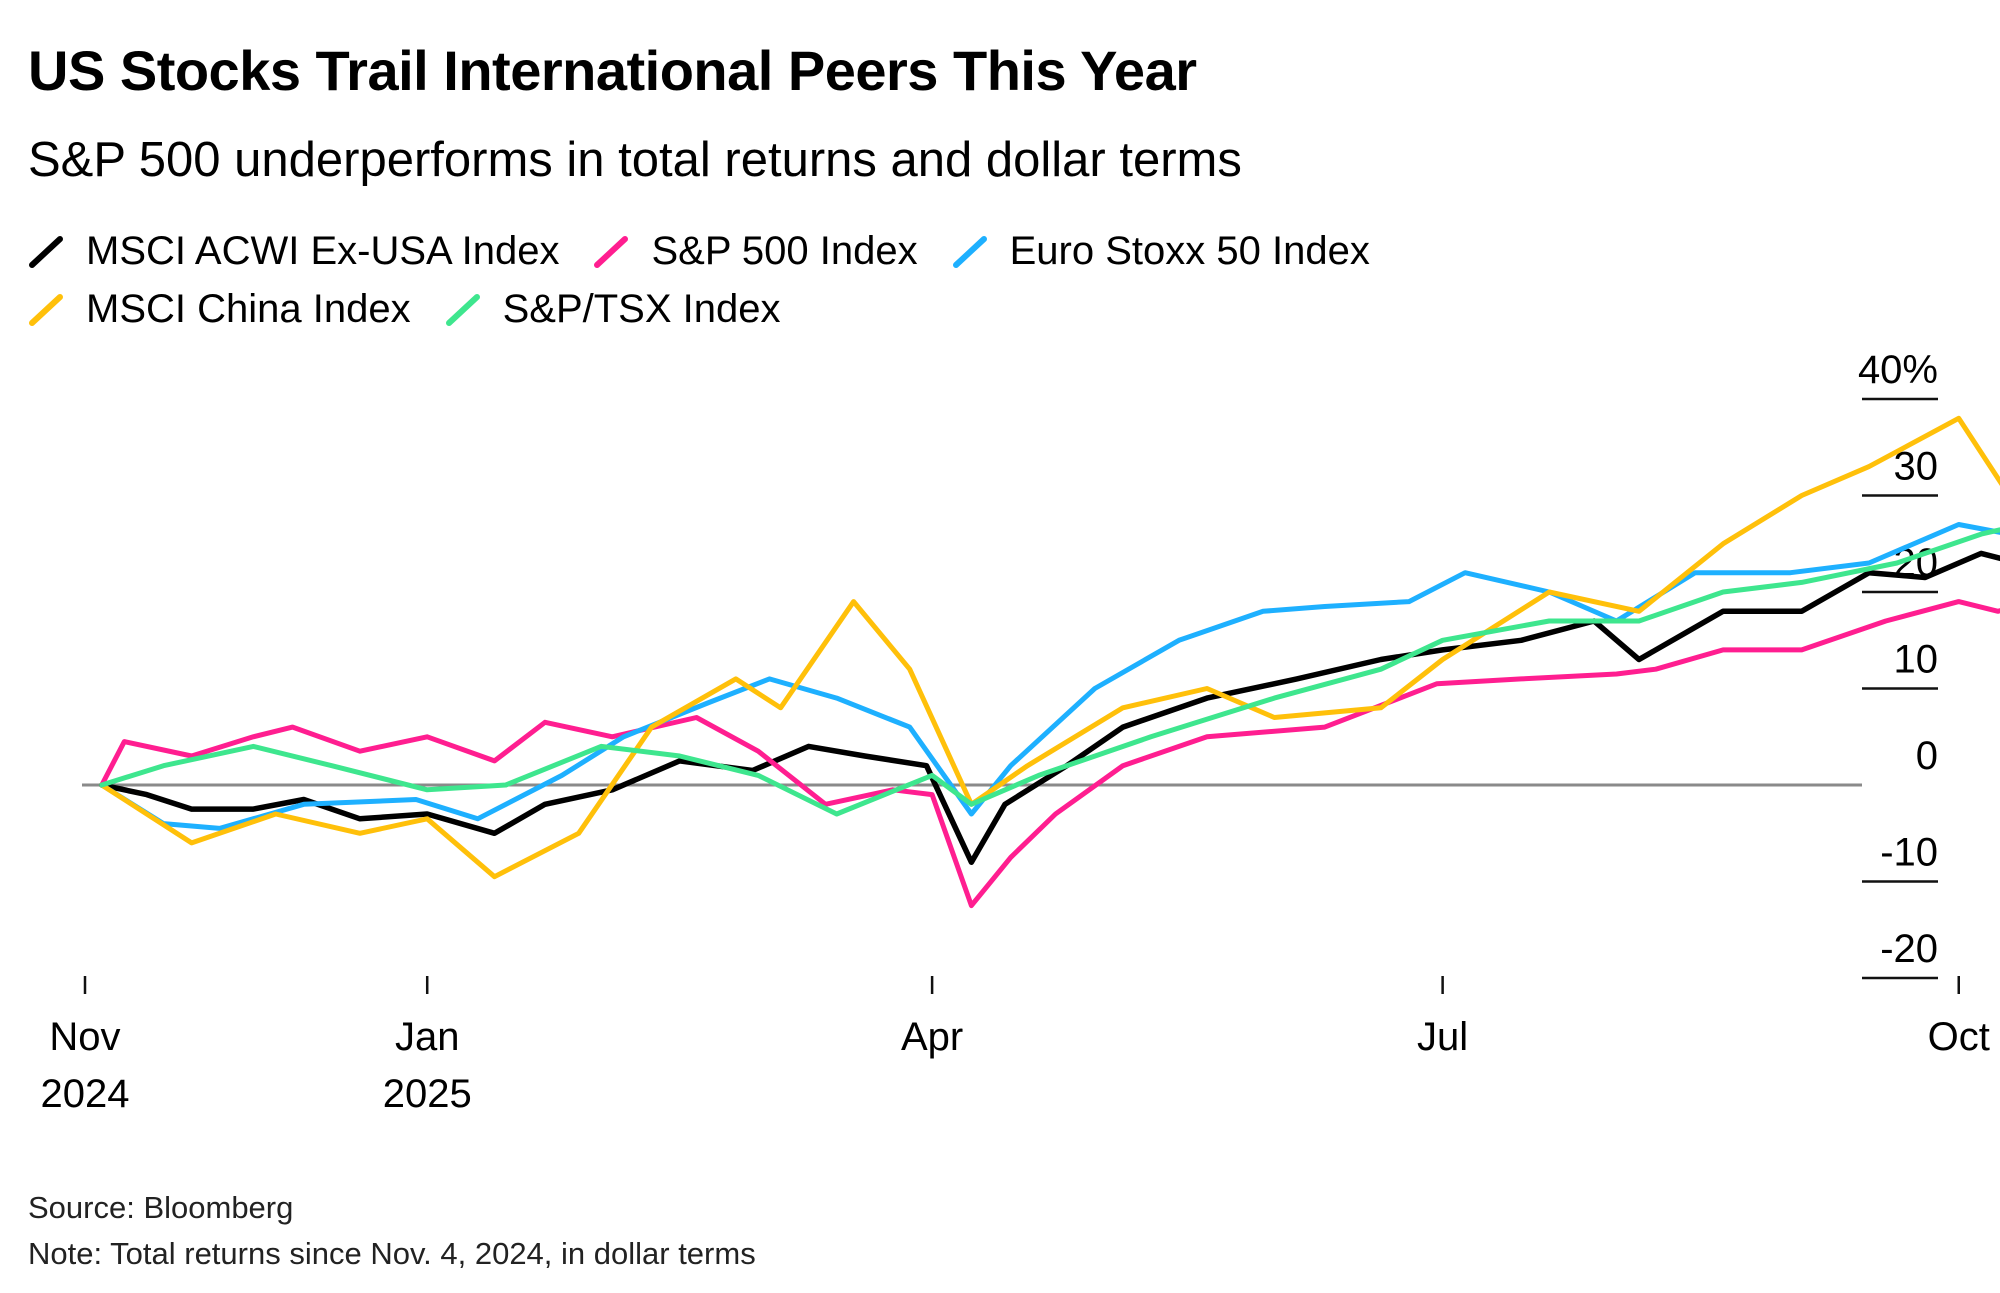  I want to click on y-tick-label: 10, so click(1916, 660).